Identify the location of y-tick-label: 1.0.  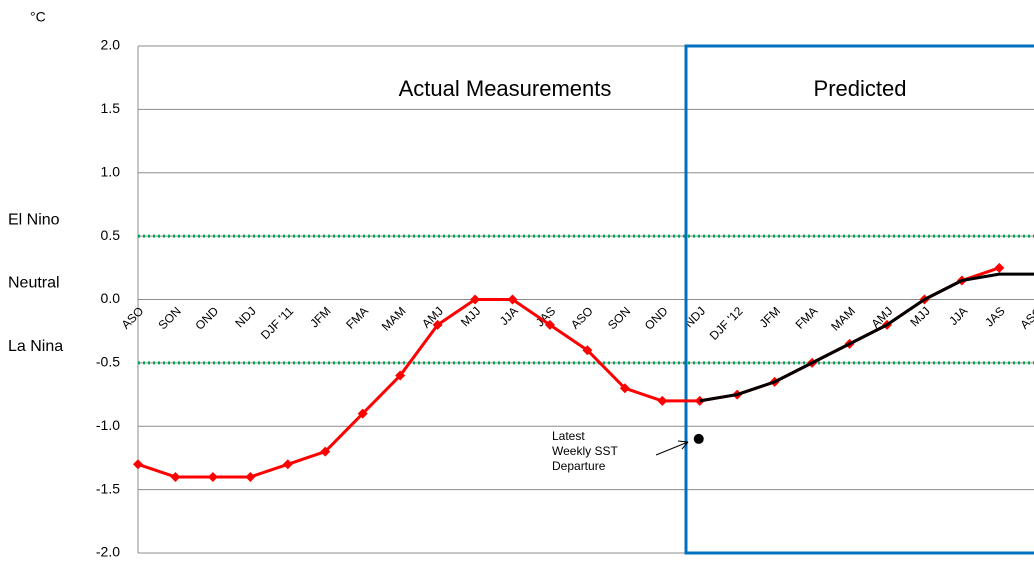
(111, 171).